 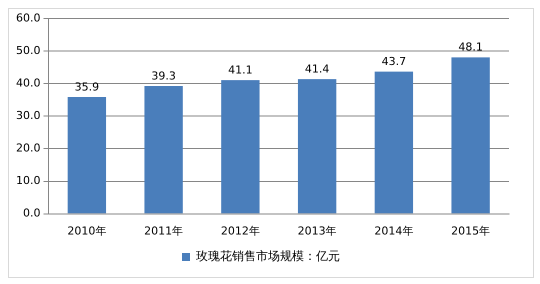 What do you see at coordinates (86, 231) in the screenshot?
I see `x-tick-label: 2010年` at bounding box center [86, 231].